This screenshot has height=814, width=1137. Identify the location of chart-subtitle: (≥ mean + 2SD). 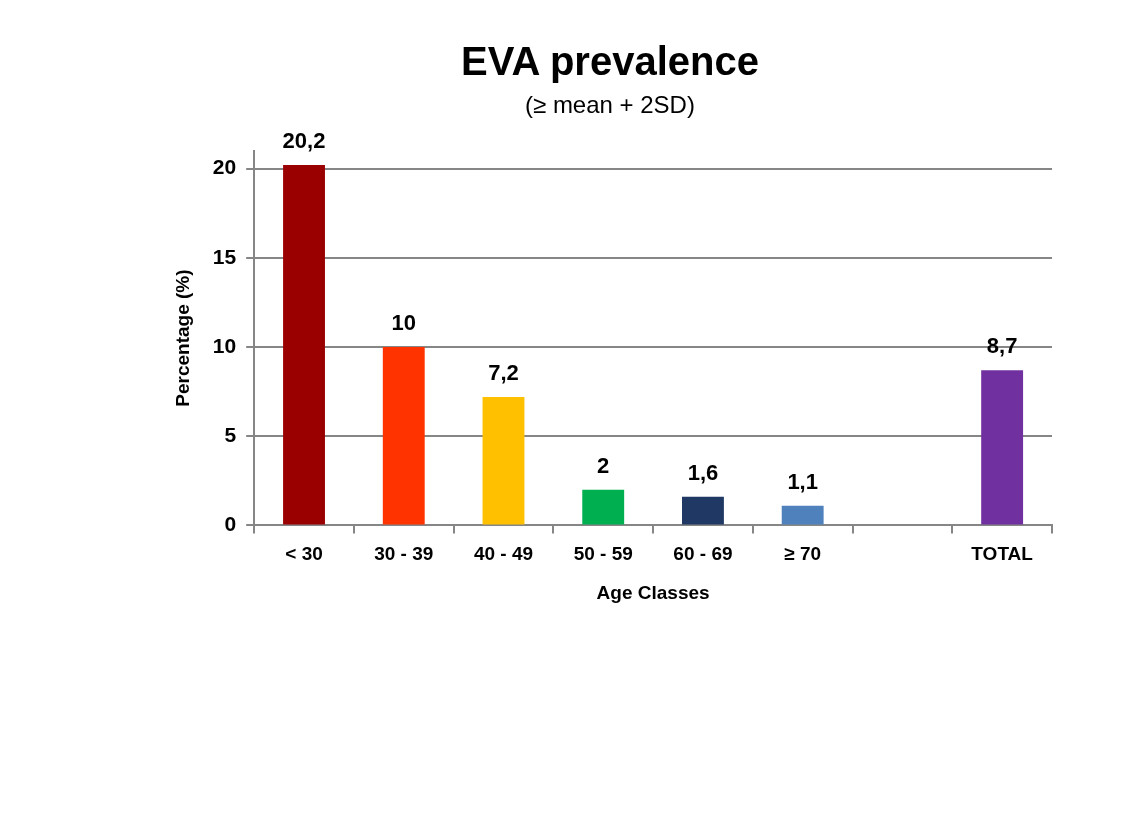
(610, 105).